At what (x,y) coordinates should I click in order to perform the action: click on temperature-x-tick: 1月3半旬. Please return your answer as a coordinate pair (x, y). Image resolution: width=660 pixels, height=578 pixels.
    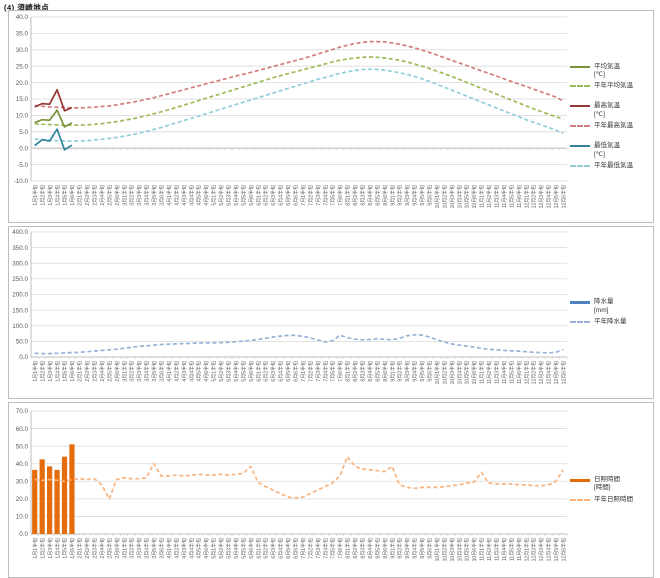
    Looking at the image, I should click on (50, 195).